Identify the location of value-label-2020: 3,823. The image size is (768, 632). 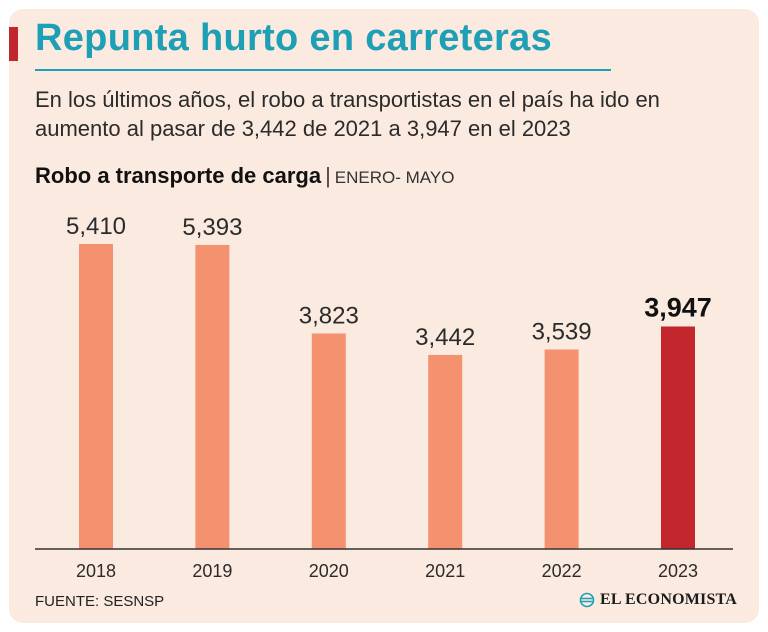
(329, 315).